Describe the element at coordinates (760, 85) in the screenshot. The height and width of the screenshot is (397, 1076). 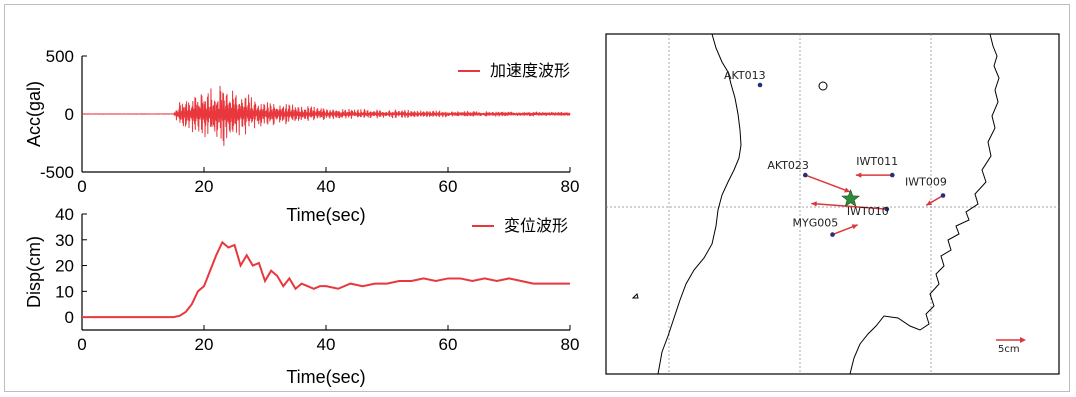
I see `station-akt013` at that location.